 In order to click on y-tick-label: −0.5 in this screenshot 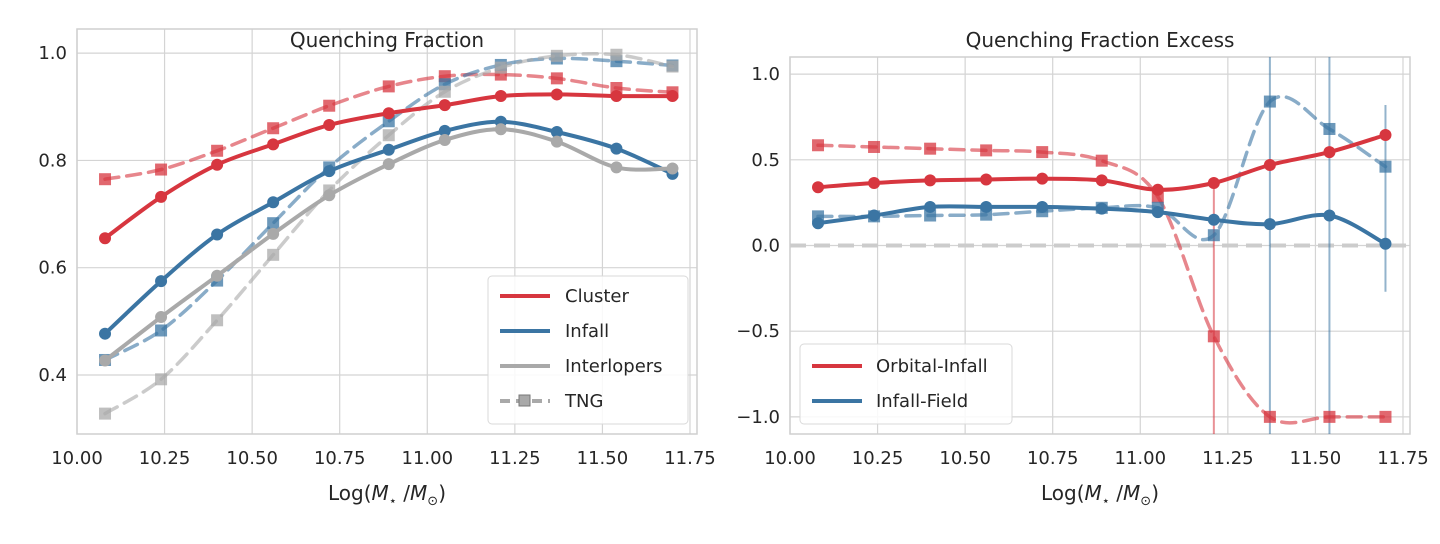, I will do `click(758, 331)`.